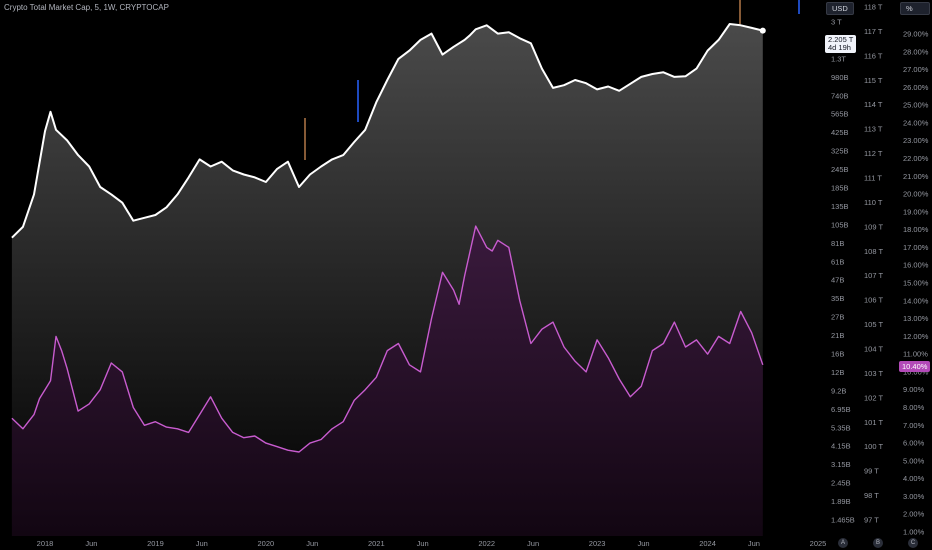  I want to click on axis-t-tick: 100 T, so click(873, 446).